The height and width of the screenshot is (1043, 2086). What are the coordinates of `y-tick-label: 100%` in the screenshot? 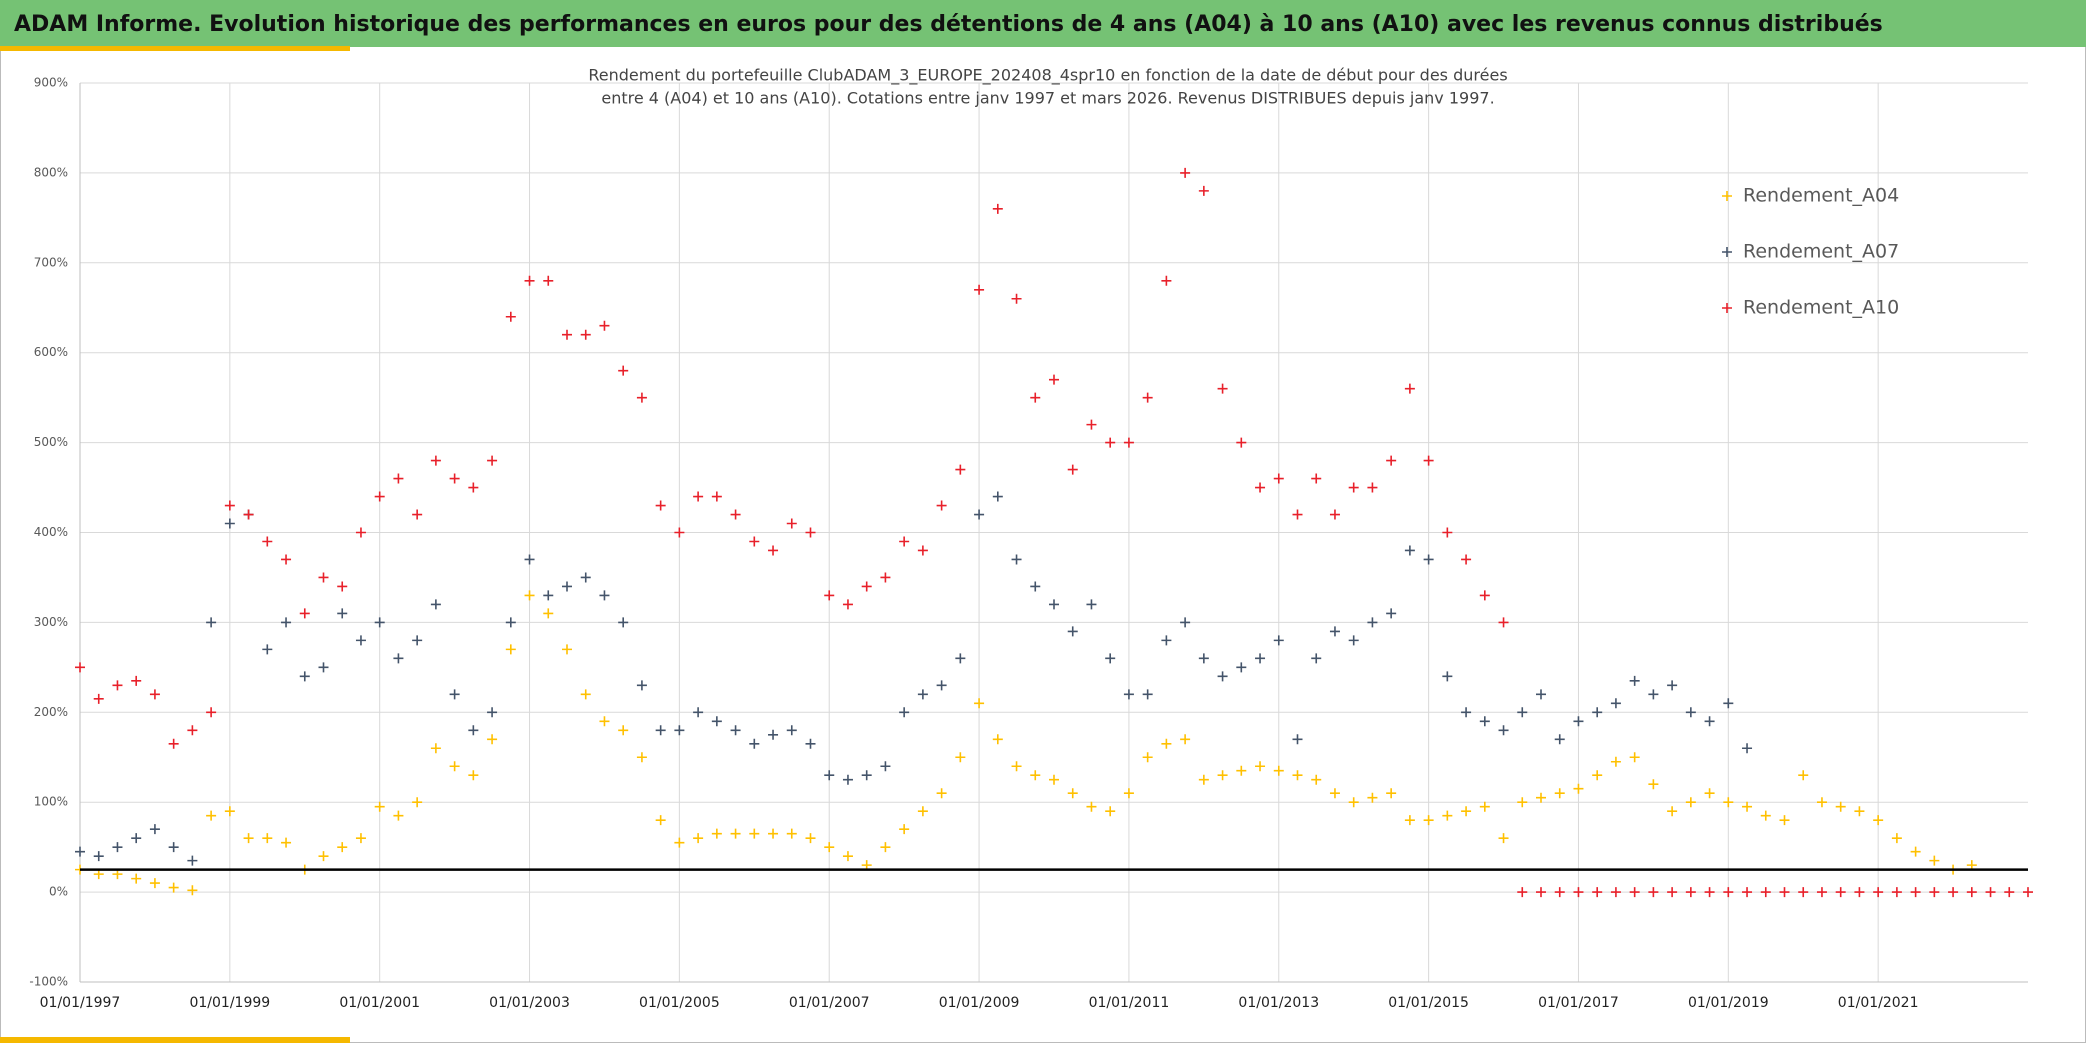 It's located at (51, 802).